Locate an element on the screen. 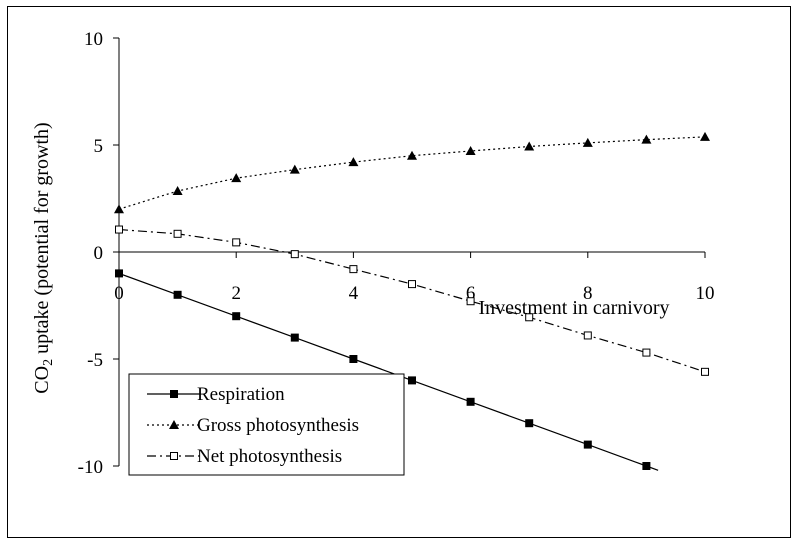 This screenshot has height=546, width=801. legend-item: Net photosynthesis is located at coordinates (244, 456).